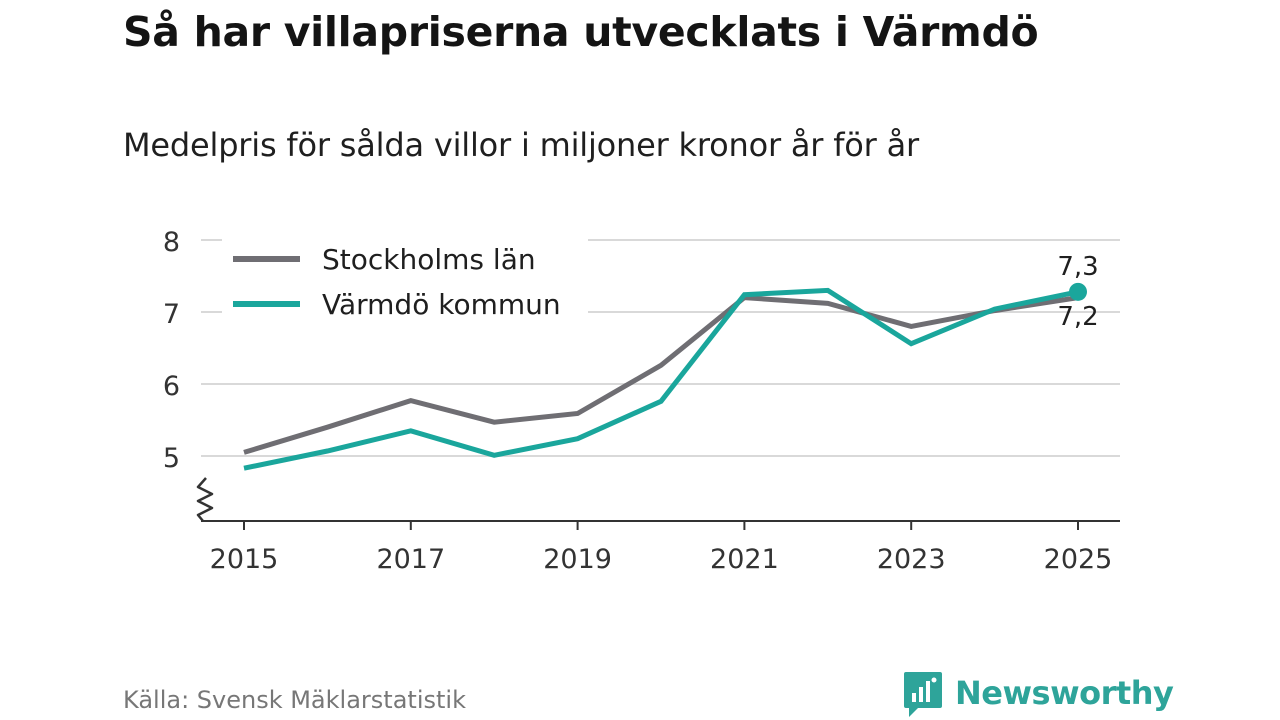 The image size is (1280, 720). Describe the element at coordinates (577, 559) in the screenshot. I see `x-tick-label: 2019` at that location.